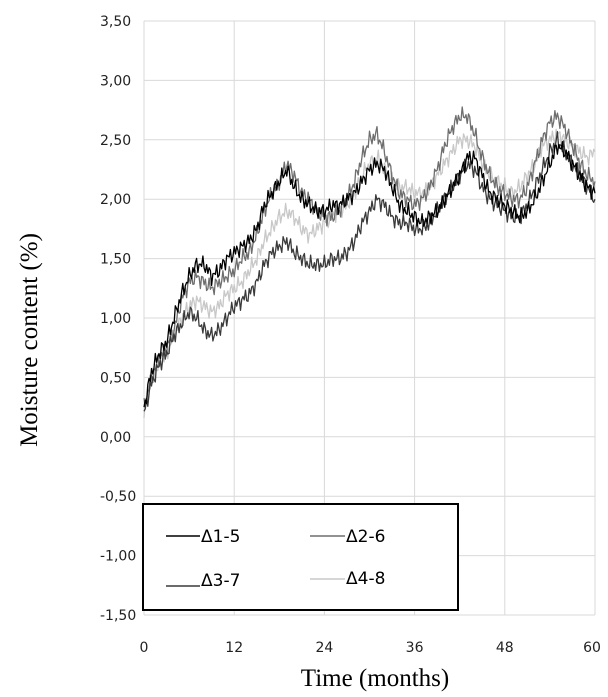 The height and width of the screenshot is (697, 608). I want to click on y-tick-label: 0,50, so click(115, 378).